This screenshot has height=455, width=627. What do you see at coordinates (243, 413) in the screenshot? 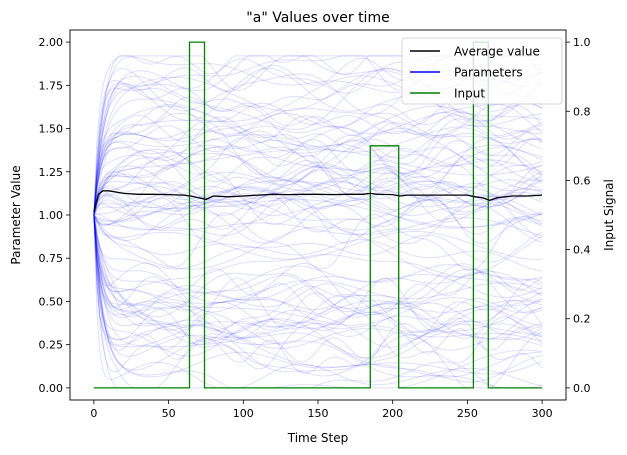
I see `x-tick-label: 100` at bounding box center [243, 413].